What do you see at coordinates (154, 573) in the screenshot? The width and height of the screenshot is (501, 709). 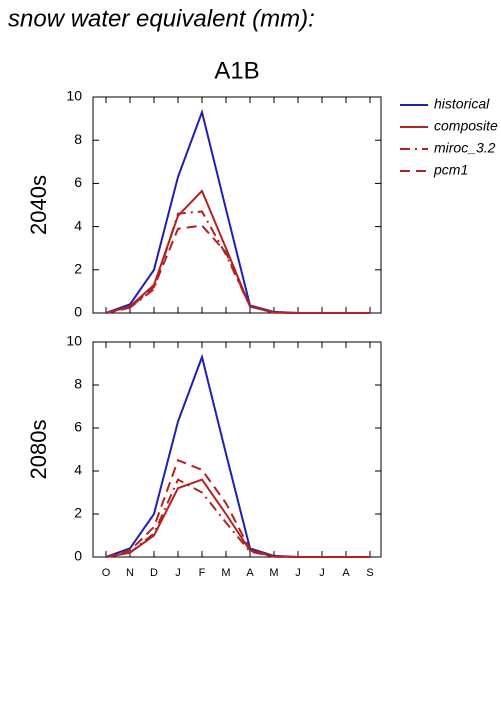 I see `x-tick-label: D` at bounding box center [154, 573].